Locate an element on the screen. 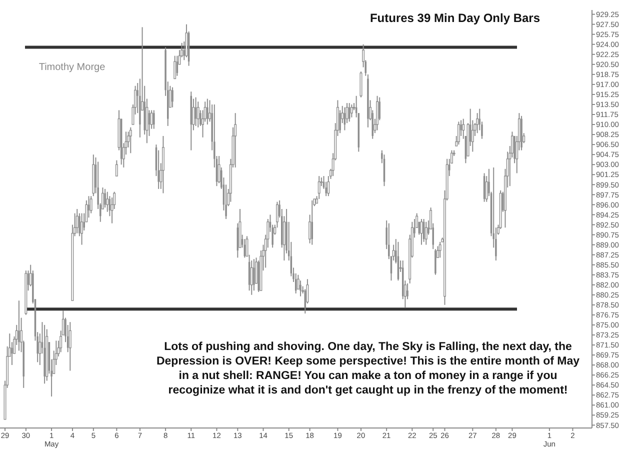 The height and width of the screenshot is (453, 625). chart-title: Futures 39 Min Day Only Bars is located at coordinates (455, 18).